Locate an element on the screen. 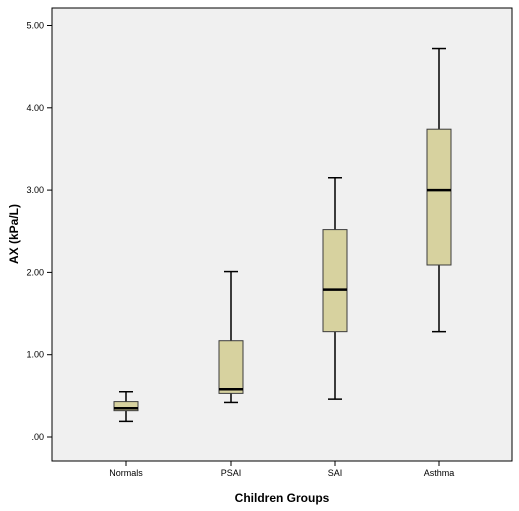 The image size is (519, 511). y-axis-ticks: .00 1.00 2.00 3.00 4.00 5.00 is located at coordinates (39, 231).